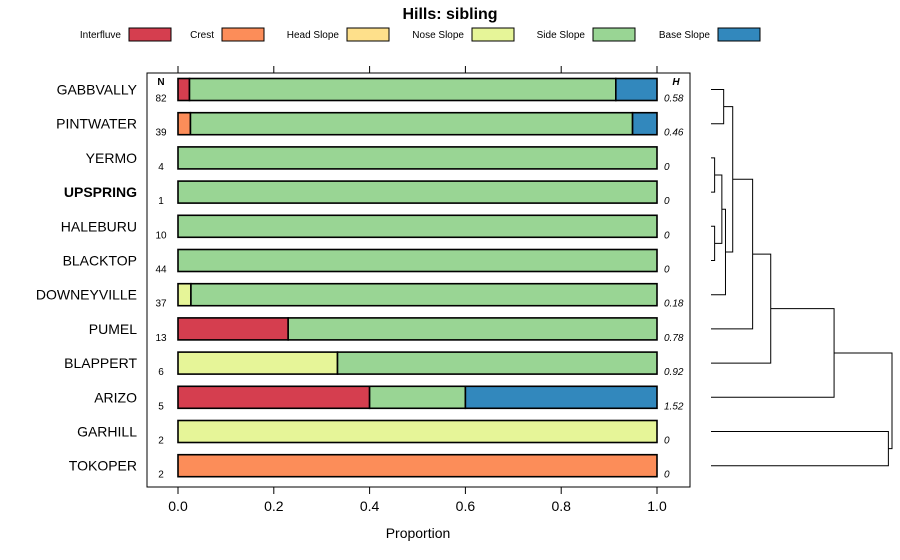 The width and height of the screenshot is (900, 560). I want to click on row-h-downeyville: 0.18, so click(674, 304).